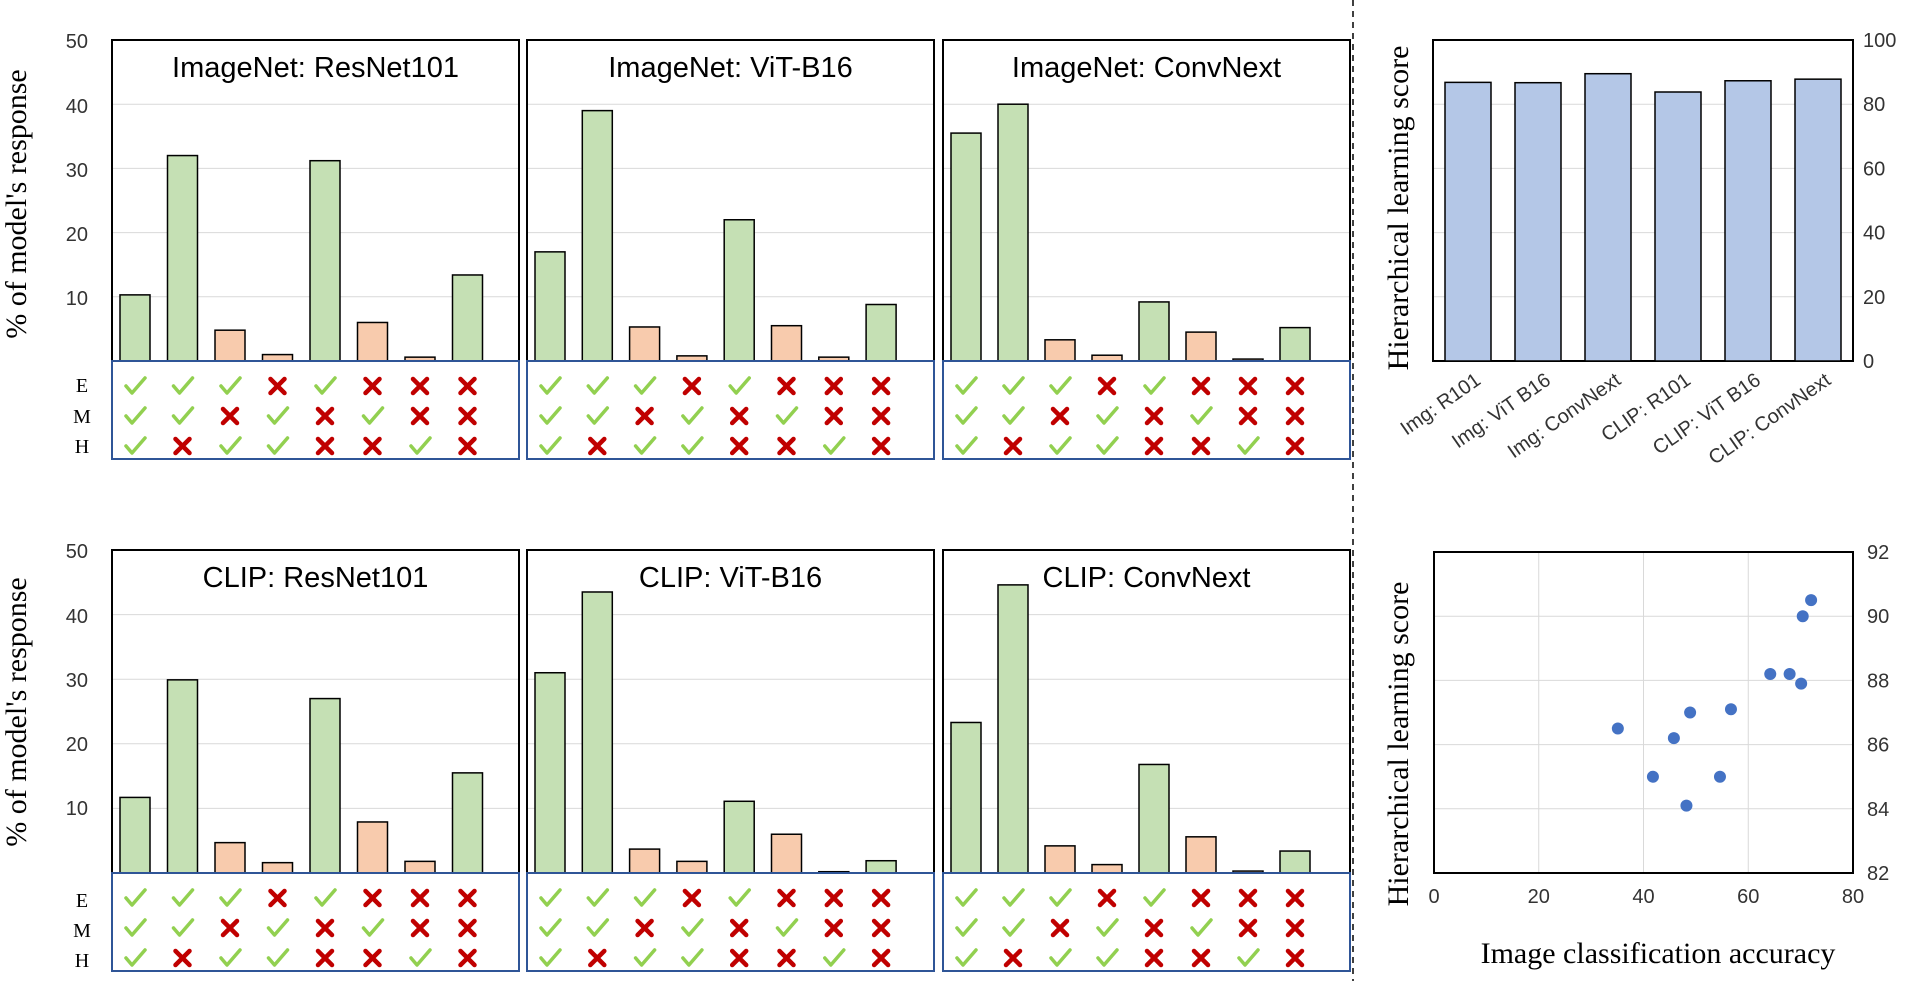  What do you see at coordinates (16, 712) in the screenshot?
I see `ylabel-bottom: % of model's response` at bounding box center [16, 712].